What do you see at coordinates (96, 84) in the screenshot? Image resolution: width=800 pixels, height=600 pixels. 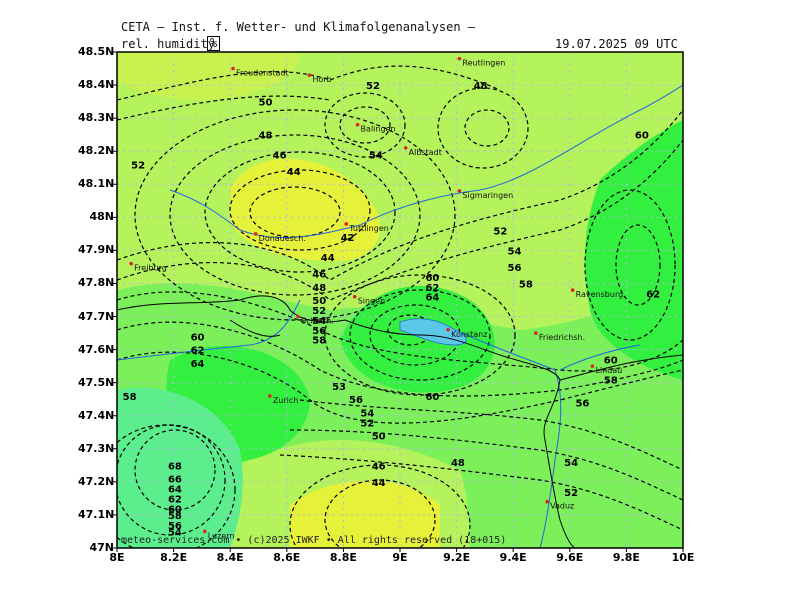 I see `y-tick-label: 48.4N` at bounding box center [96, 84].